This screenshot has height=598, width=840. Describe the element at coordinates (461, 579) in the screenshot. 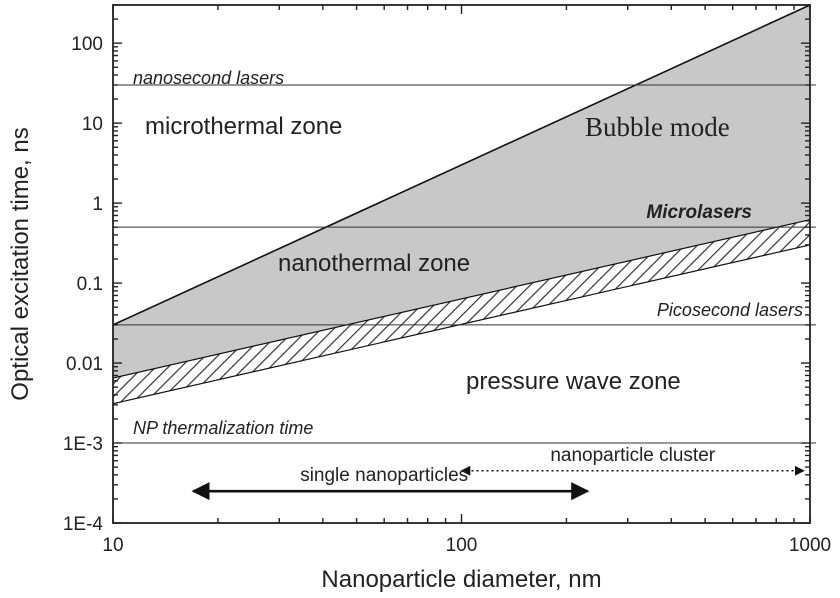

I see `x-axis-title: Nanoparticle diameter, nm` at that location.